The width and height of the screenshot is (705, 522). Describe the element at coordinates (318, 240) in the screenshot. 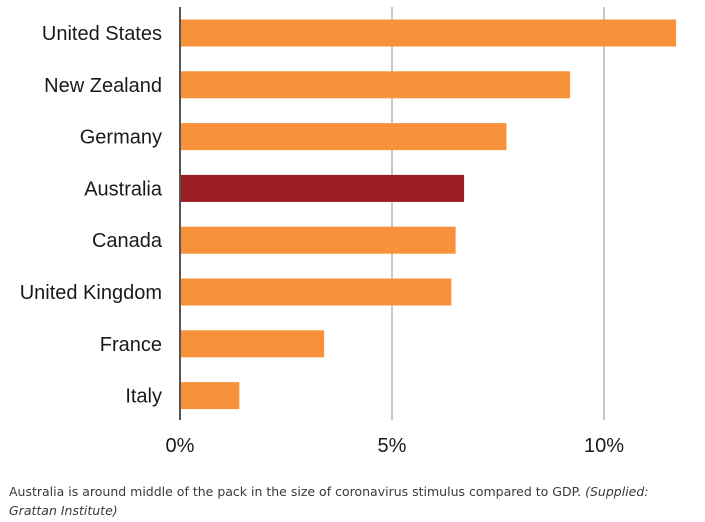

I see `bar-canada` at that location.